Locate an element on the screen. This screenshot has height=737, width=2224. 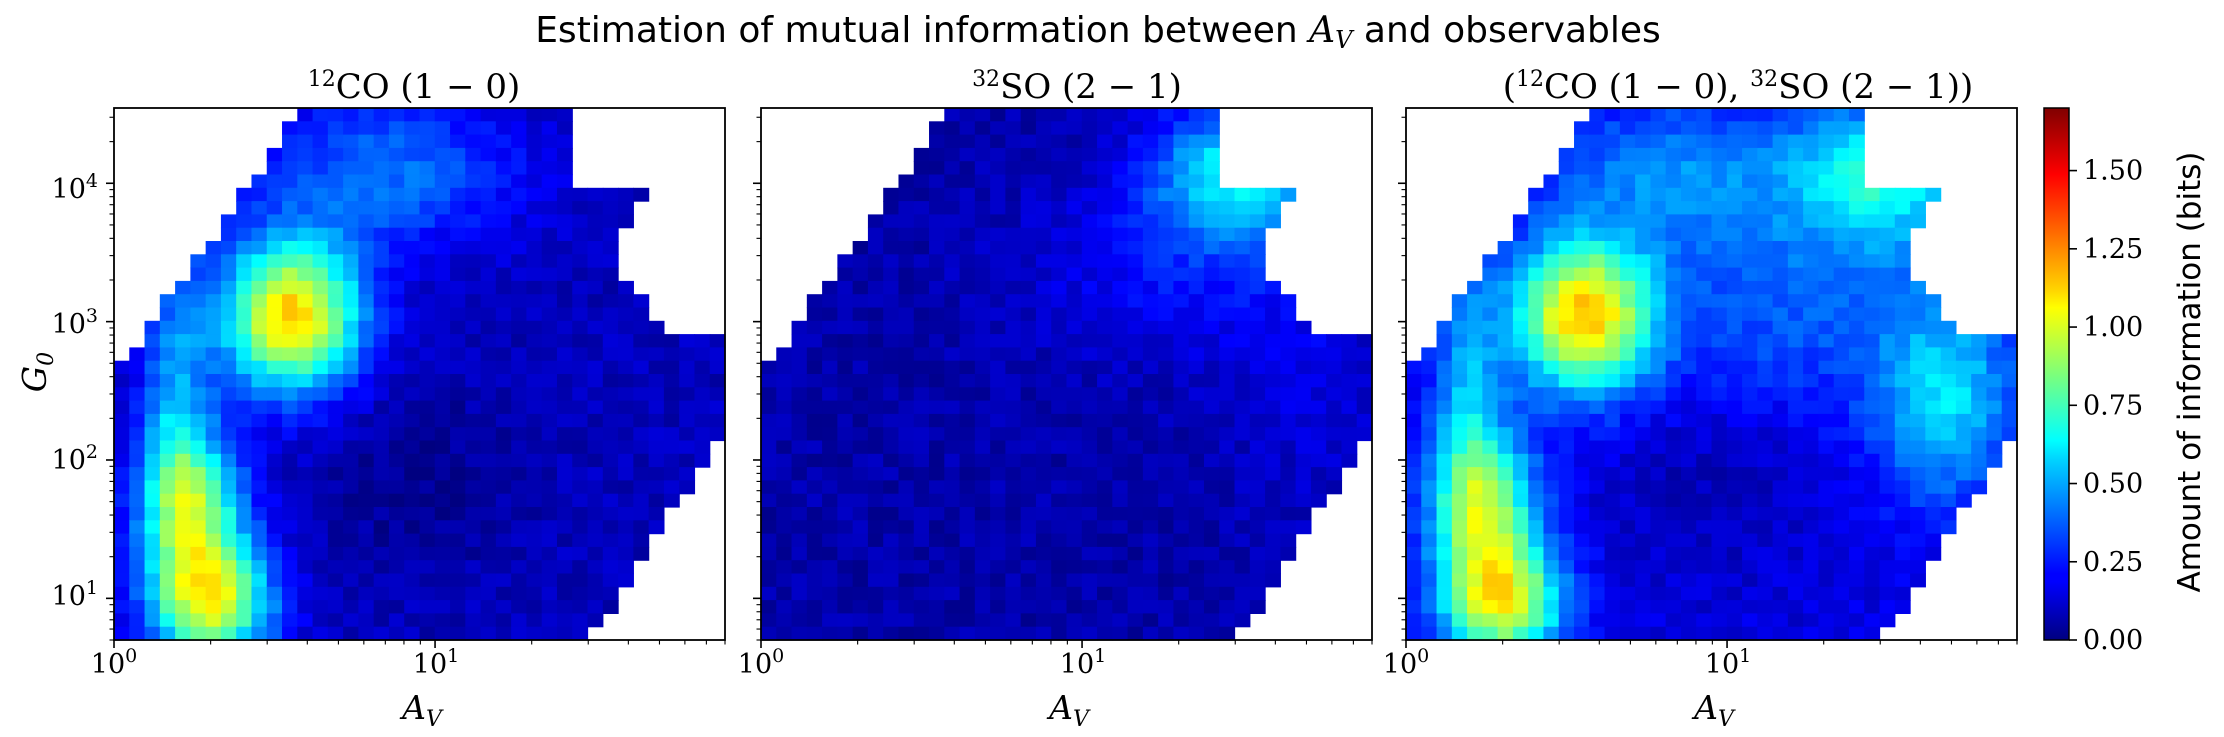
colorbar-tick-label: 0.75 is located at coordinates (2113, 405).